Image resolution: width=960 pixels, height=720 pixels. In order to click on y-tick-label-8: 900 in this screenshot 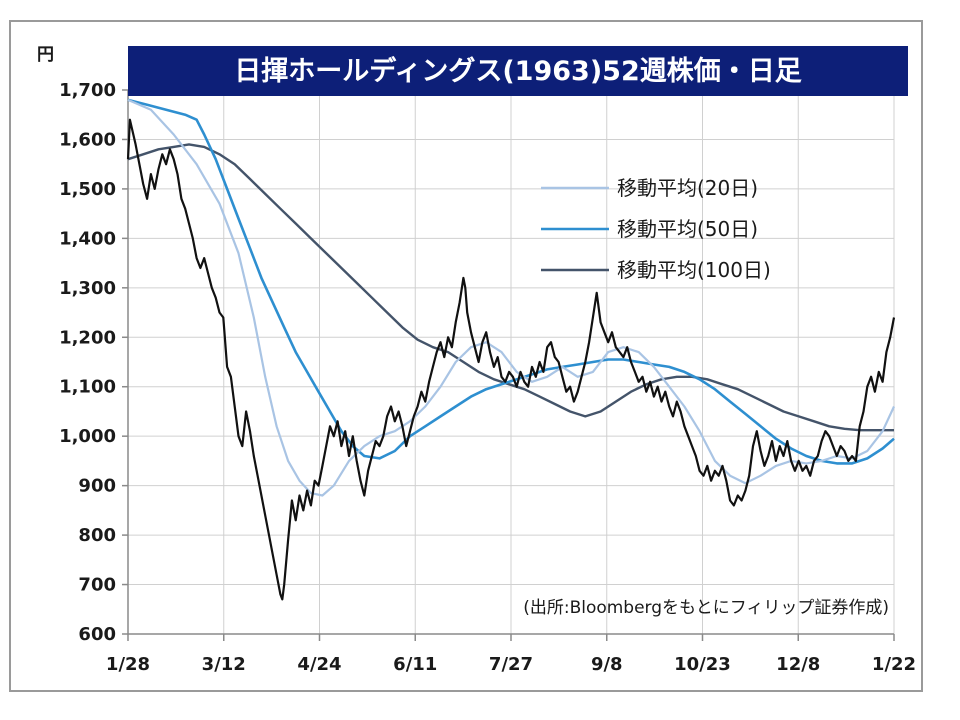, I will do `click(97, 486)`.